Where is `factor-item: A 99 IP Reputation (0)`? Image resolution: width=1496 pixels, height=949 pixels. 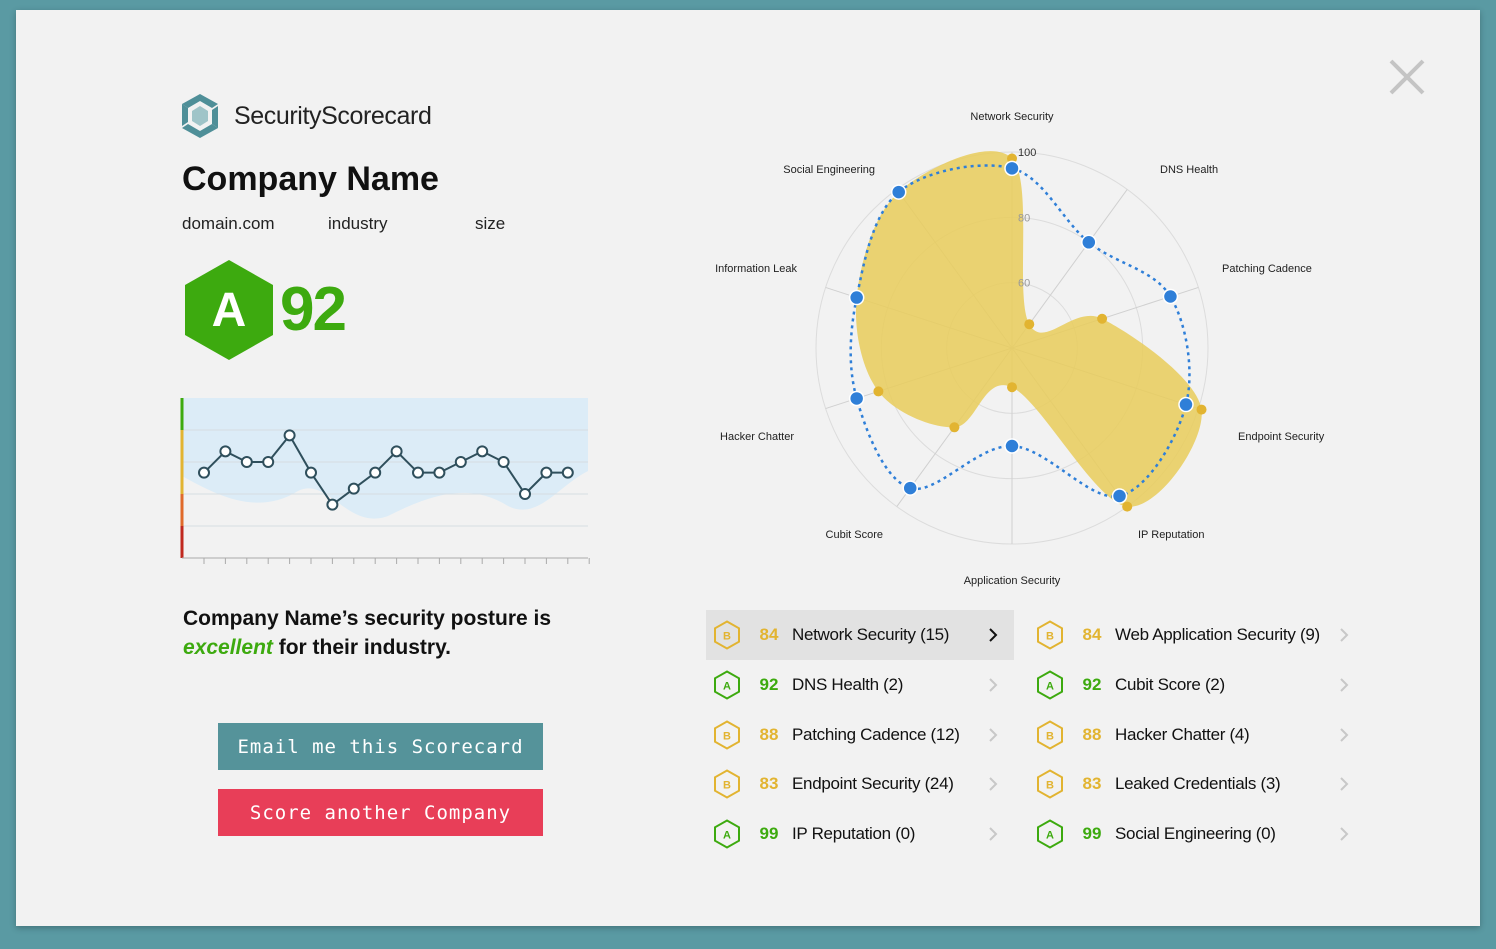 factor-item: A 99 IP Reputation (0) is located at coordinates (860, 834).